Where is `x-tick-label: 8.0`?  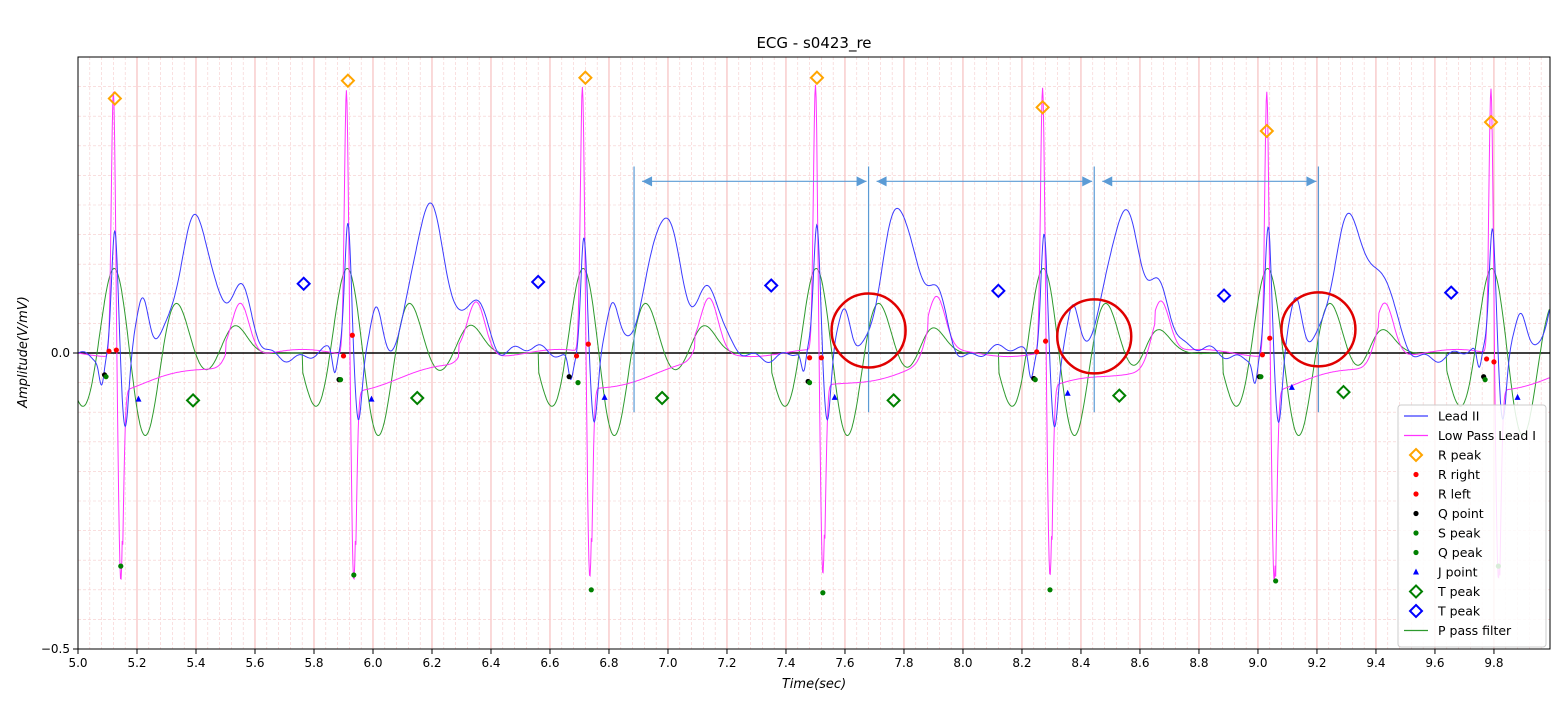
x-tick-label: 8.0 is located at coordinates (962, 663).